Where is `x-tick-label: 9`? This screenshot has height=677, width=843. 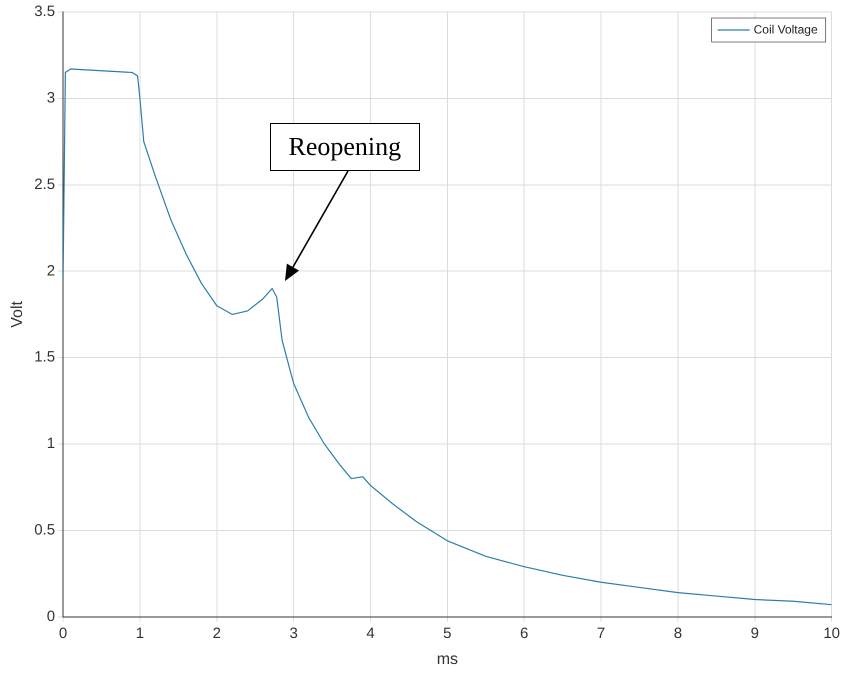 x-tick-label: 9 is located at coordinates (754, 633).